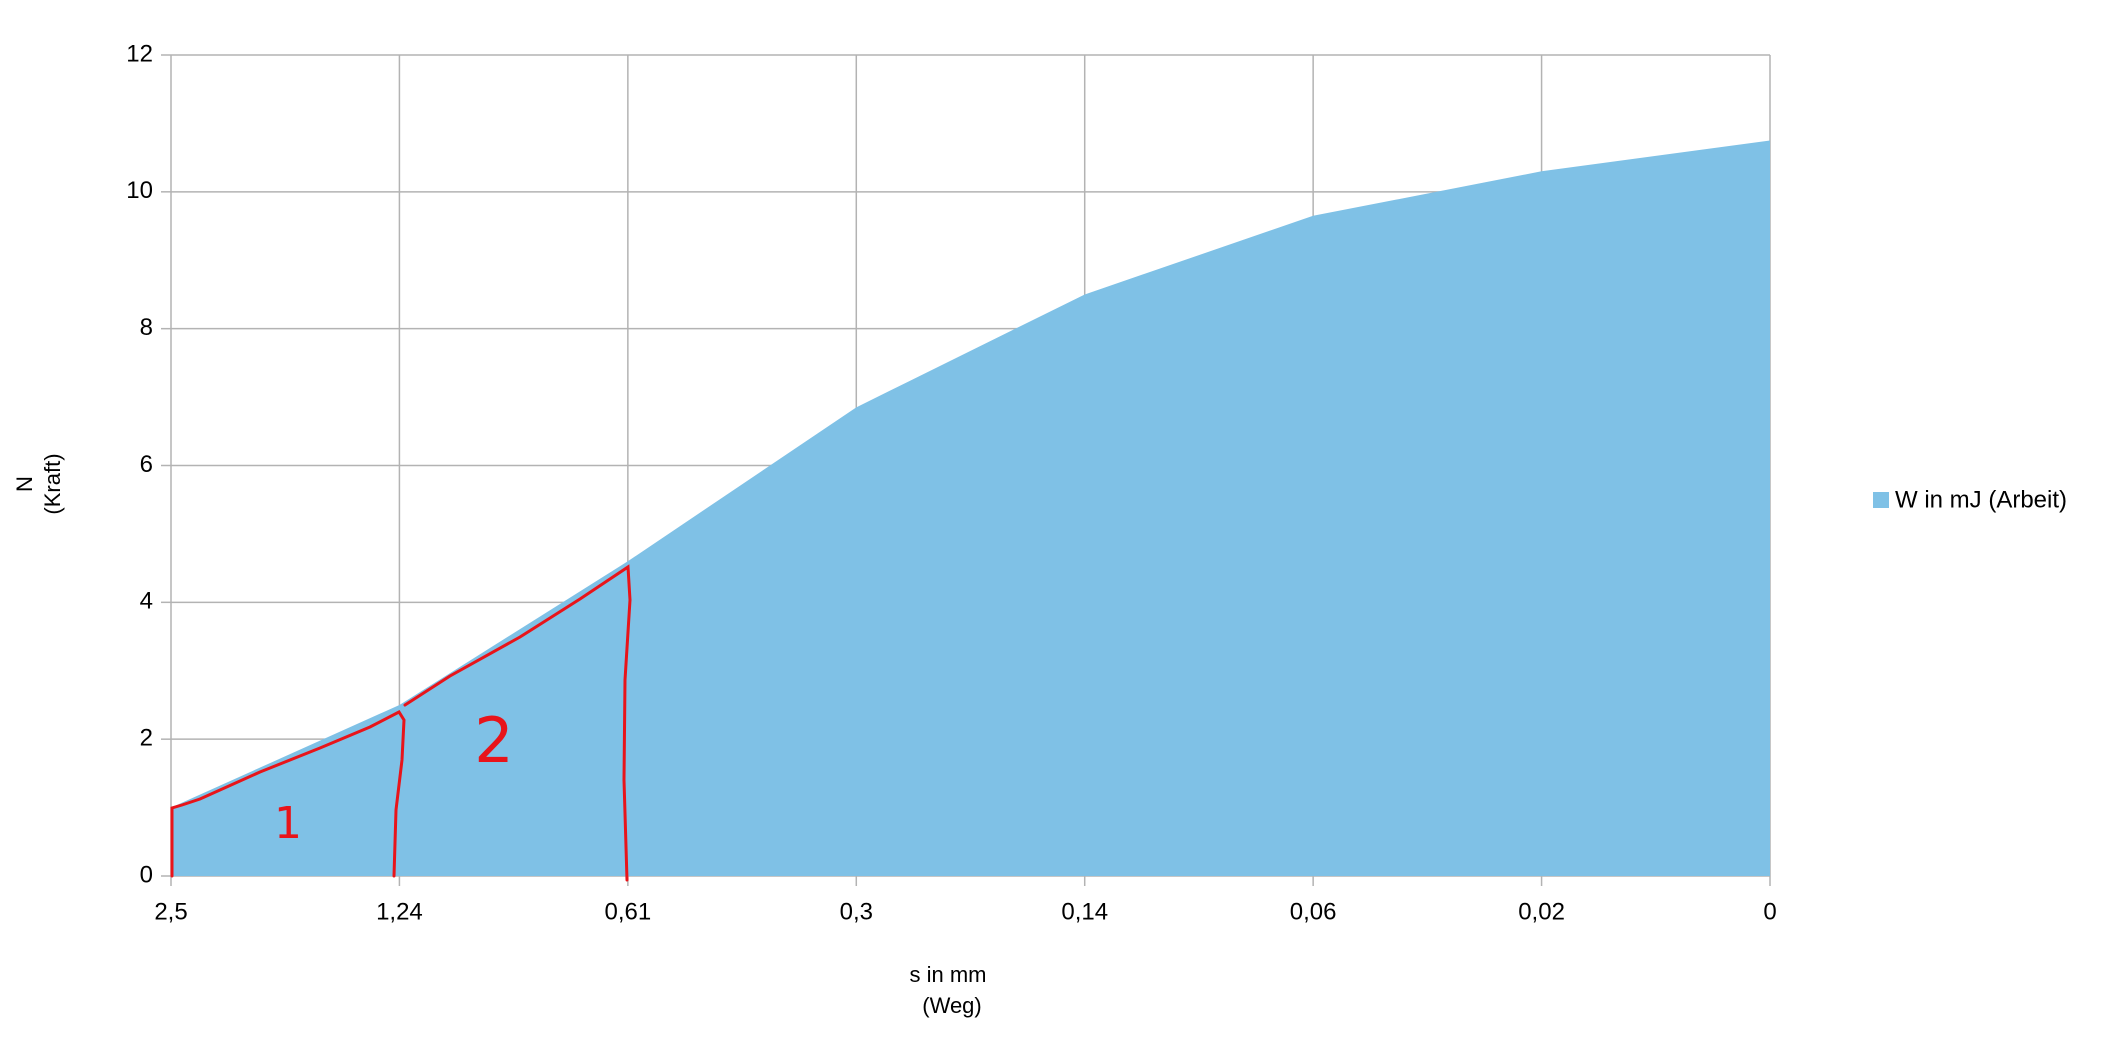  I want to click on x-axis-title: (Weg), so click(952, 1005).